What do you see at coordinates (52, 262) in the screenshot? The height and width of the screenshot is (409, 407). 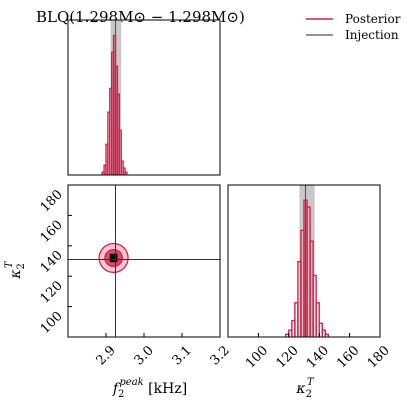 I see `kappa2T-y-tick-label: 140` at bounding box center [52, 262].